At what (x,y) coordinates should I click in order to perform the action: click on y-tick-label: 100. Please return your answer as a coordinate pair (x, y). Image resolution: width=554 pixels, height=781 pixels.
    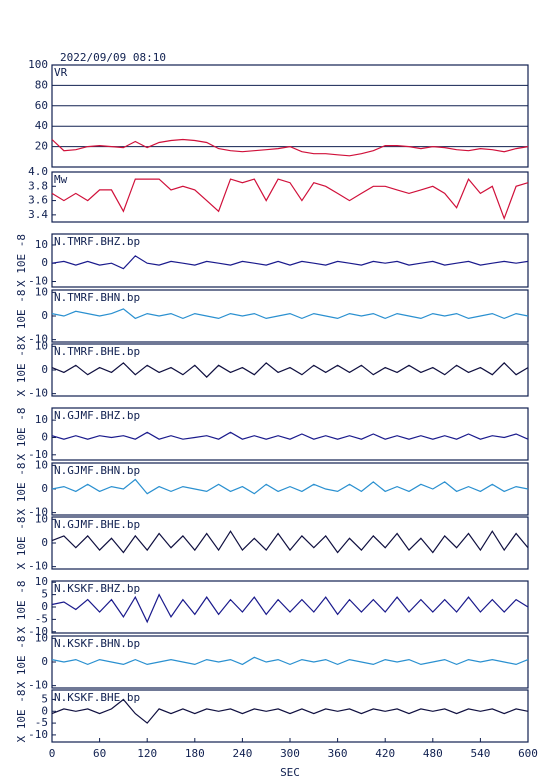
    Looking at the image, I should click on (38, 64).